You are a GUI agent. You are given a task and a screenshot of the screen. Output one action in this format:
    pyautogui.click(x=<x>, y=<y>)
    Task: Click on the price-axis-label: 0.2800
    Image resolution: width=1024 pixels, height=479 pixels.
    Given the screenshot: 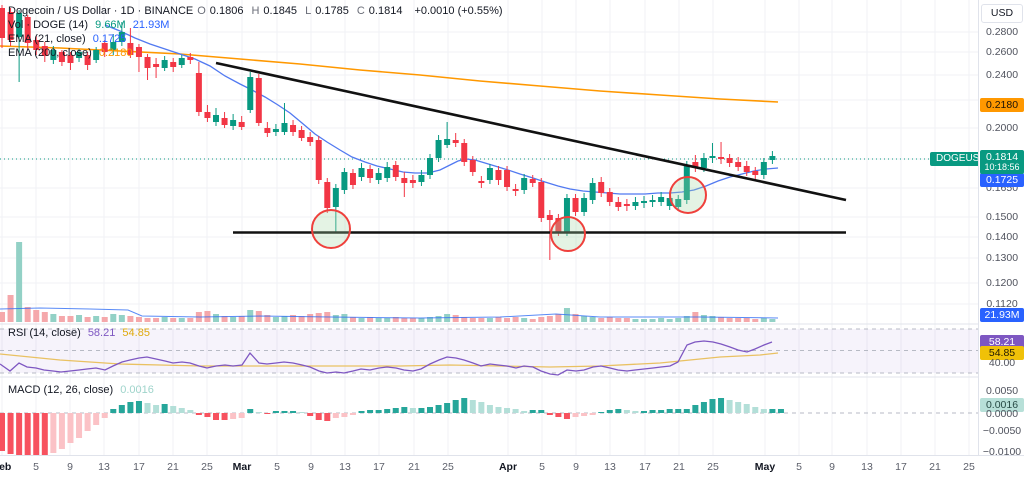 What is the action you would take?
    pyautogui.click(x=1002, y=32)
    